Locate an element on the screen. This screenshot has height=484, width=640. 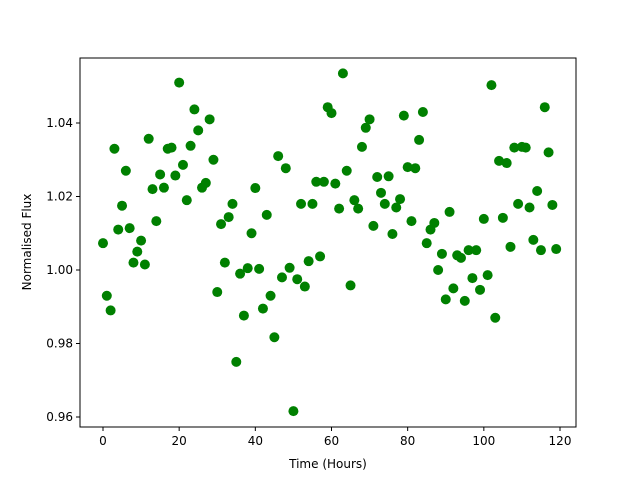
y-tick-label: 1.04 is located at coordinates (59, 123).